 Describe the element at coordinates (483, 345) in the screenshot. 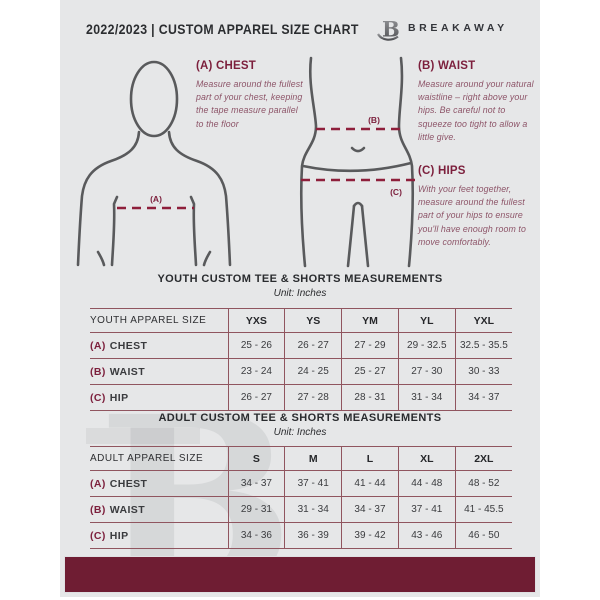

I see `measurement-value-cell: 32.5 - 35.5` at that location.